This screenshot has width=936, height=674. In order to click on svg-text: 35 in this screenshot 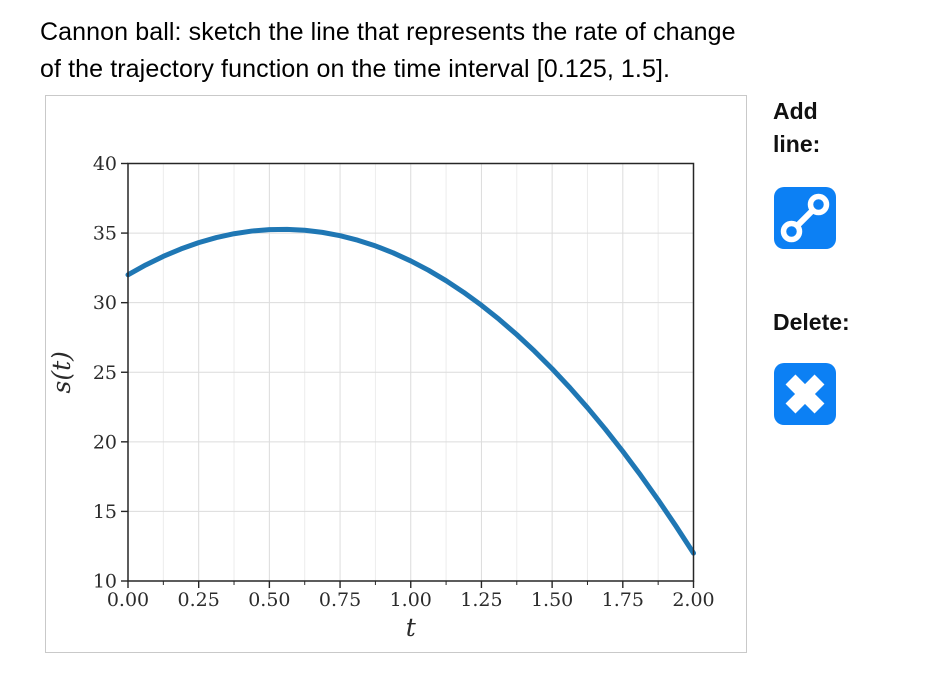, I will do `click(105, 234)`.